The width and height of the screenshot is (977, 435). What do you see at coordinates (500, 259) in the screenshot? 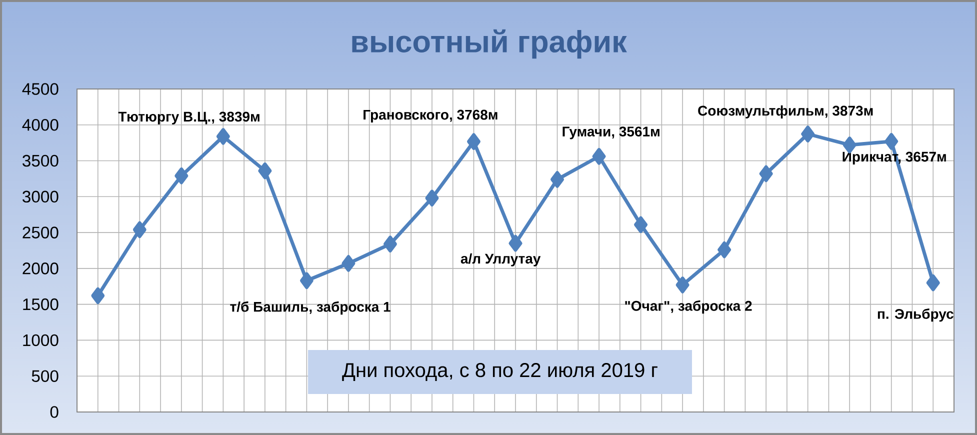
I see `annotation: а/л Уллутау` at bounding box center [500, 259].